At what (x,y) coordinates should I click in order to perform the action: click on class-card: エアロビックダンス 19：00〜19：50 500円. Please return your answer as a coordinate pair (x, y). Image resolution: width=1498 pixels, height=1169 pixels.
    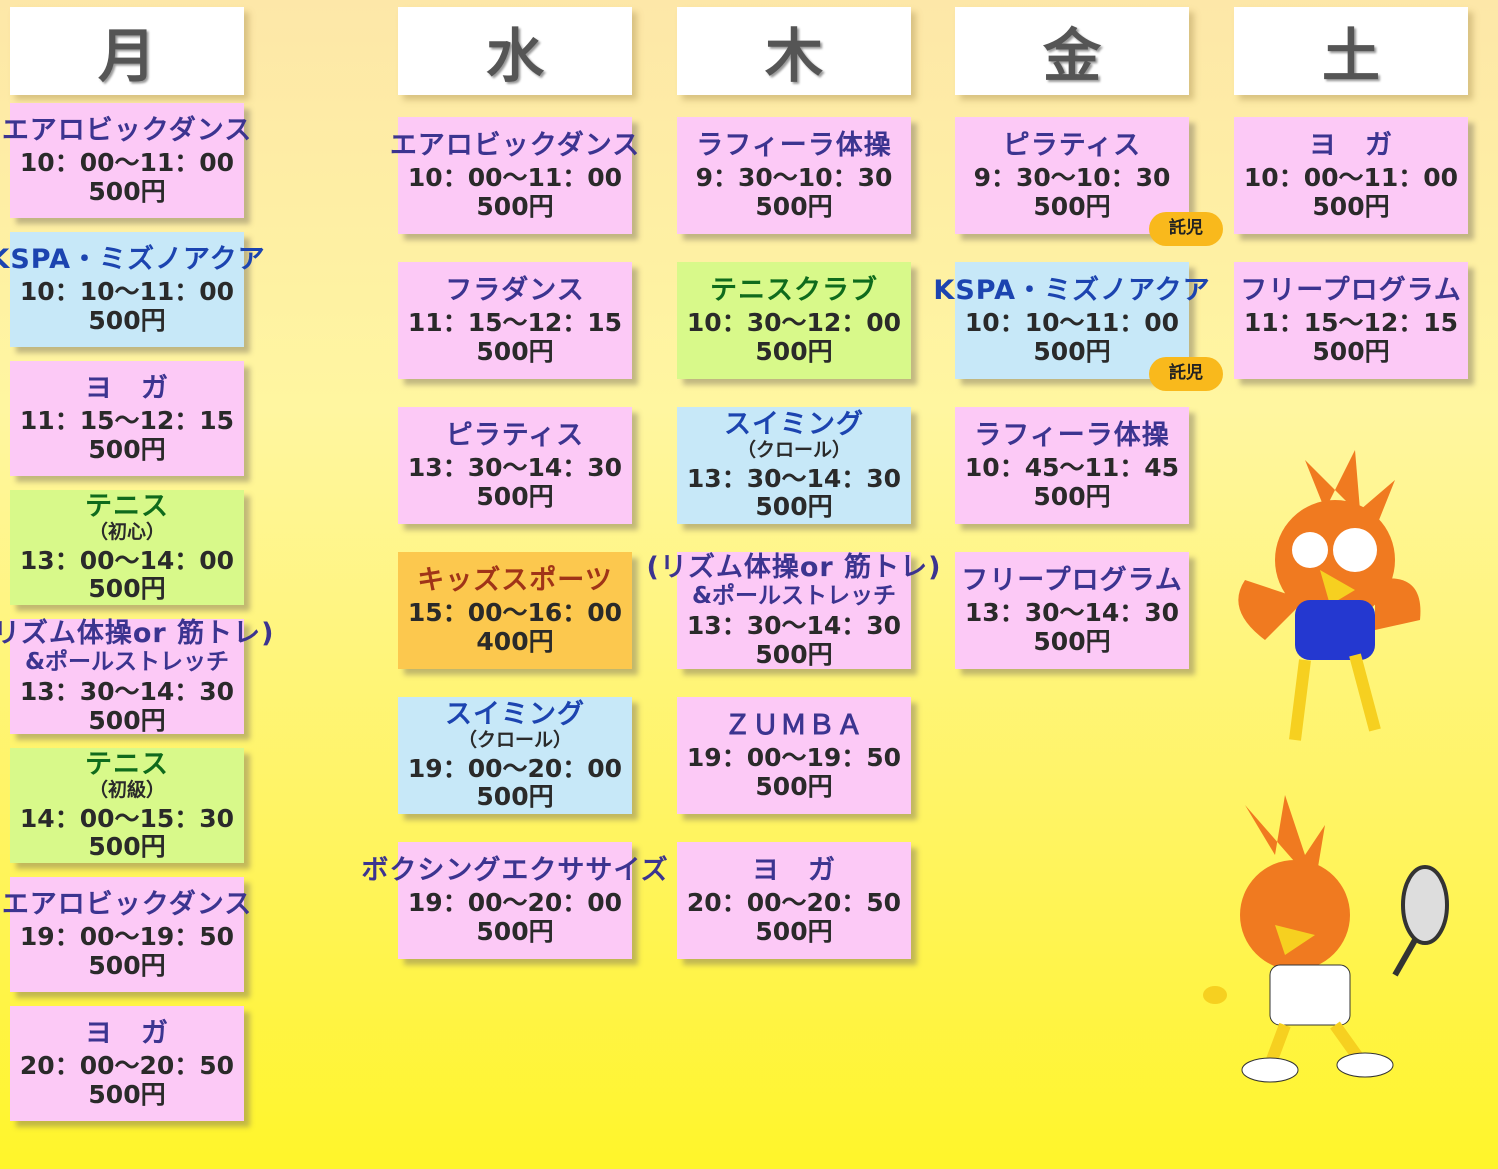
    Looking at the image, I should click on (126, 934).